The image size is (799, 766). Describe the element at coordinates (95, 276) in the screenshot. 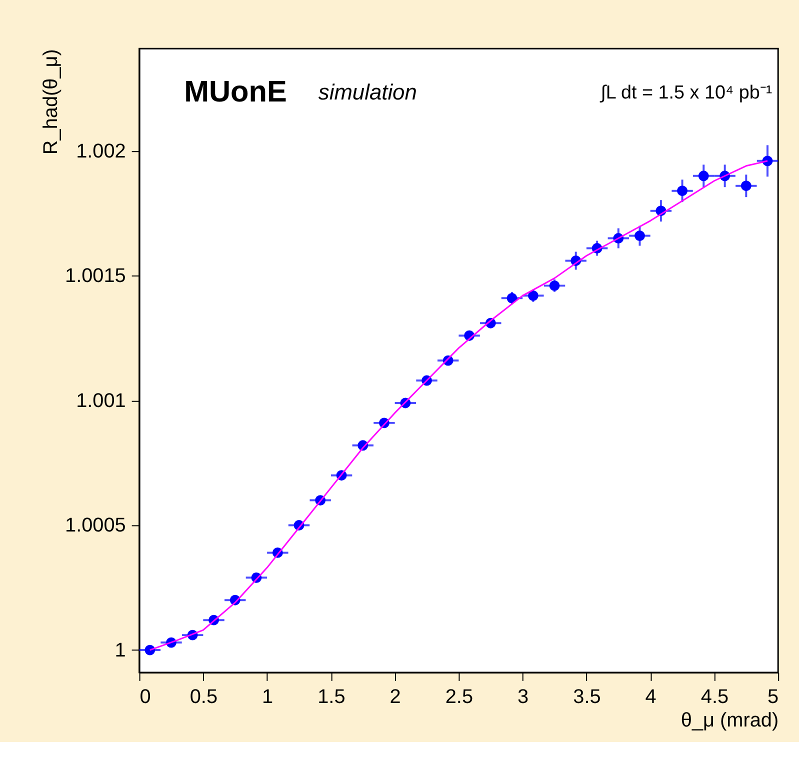

I see `y-tick-label: 1.0015` at that location.